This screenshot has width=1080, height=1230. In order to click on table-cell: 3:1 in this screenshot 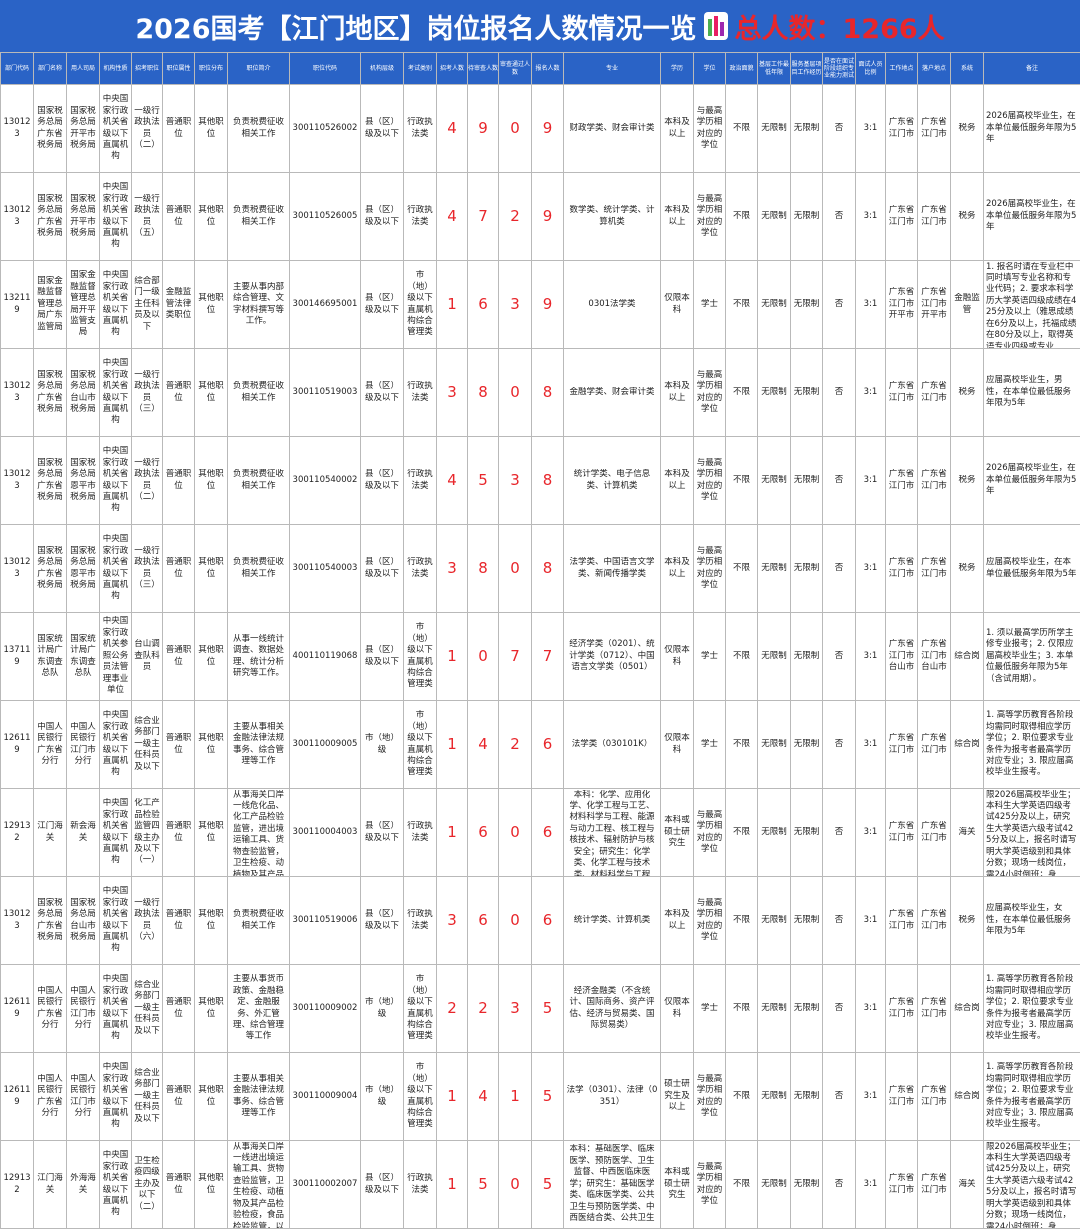, I will do `click(870, 1184)`.